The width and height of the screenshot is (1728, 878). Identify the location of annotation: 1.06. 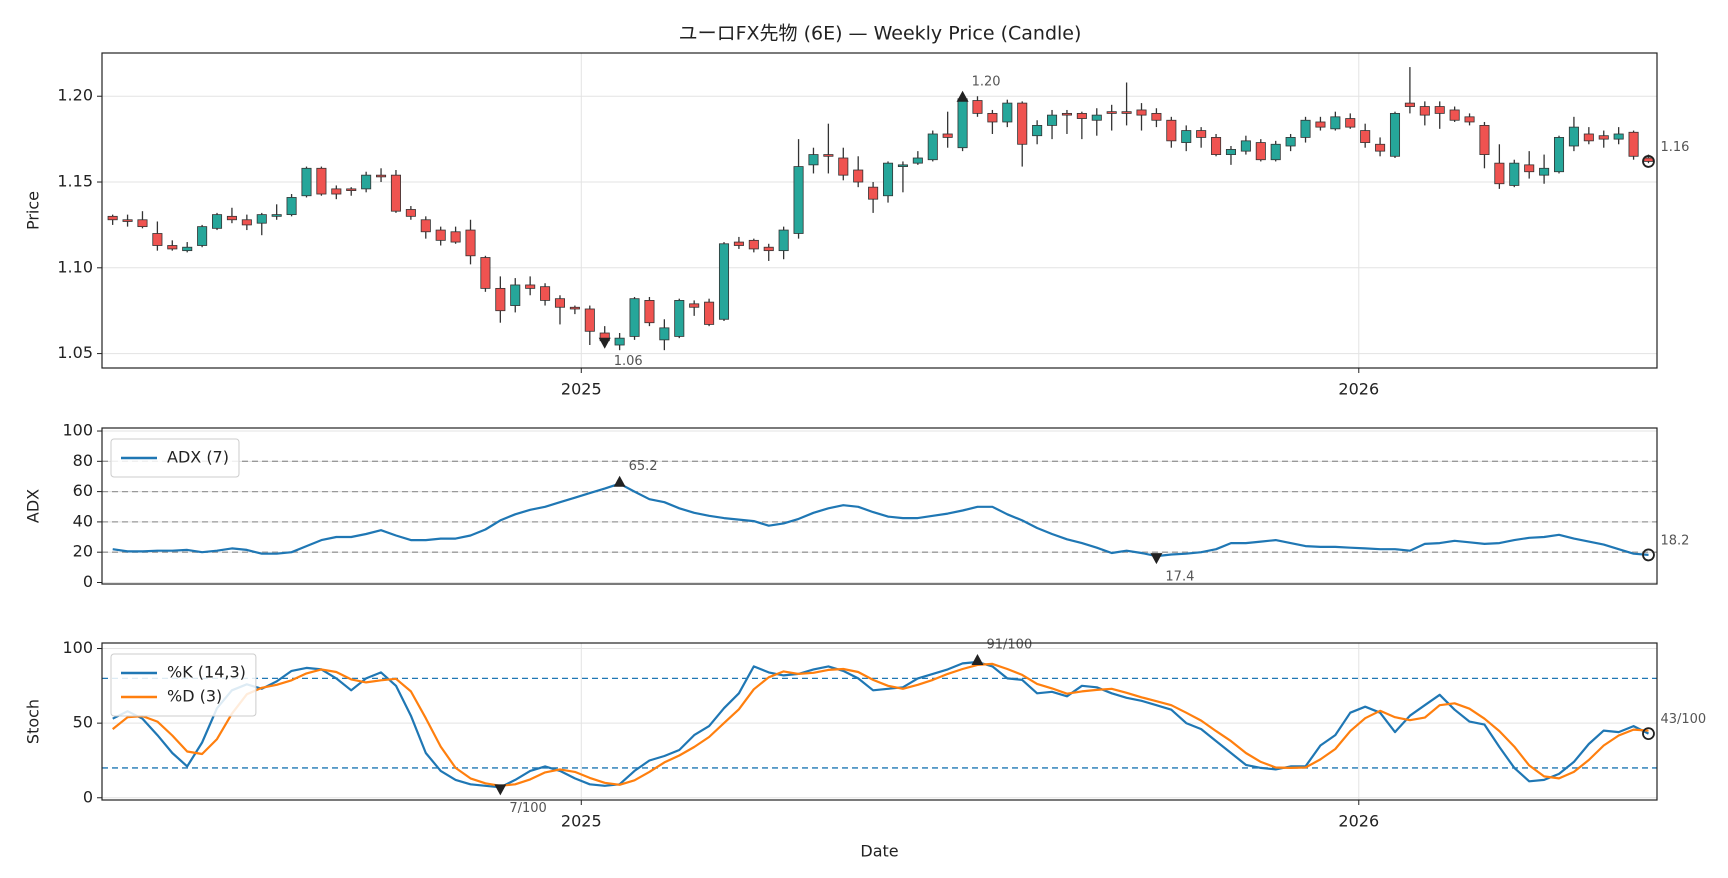
(628, 361).